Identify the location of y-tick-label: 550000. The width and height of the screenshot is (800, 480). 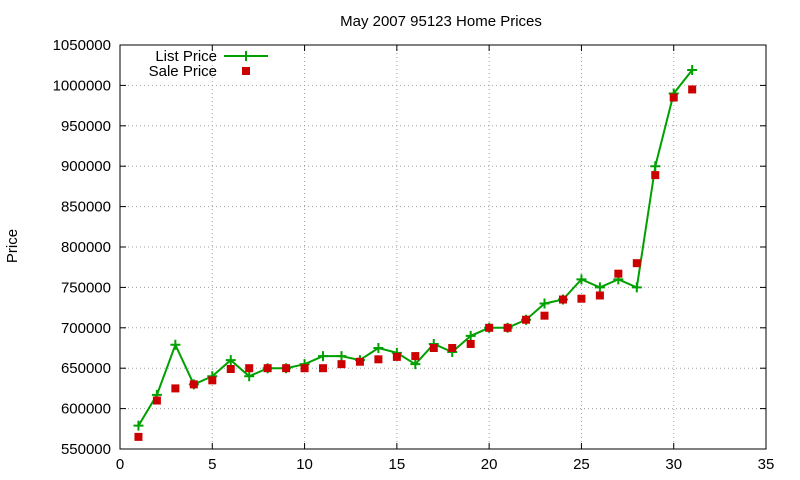
(86, 449).